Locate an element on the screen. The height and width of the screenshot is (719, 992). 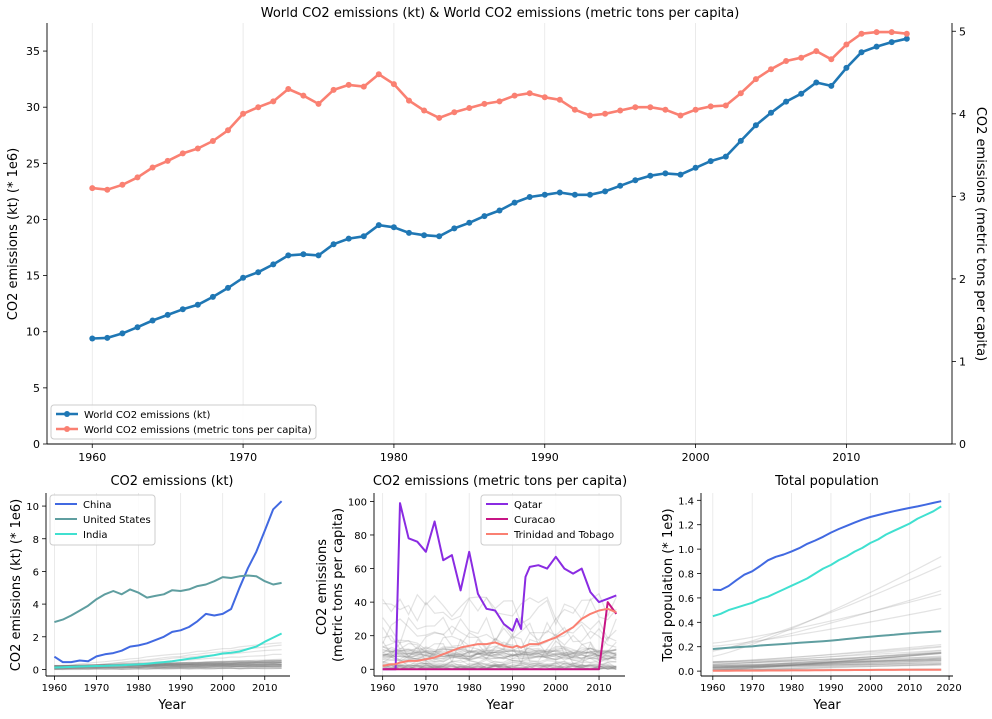
y2-tick-label-3: 3 is located at coordinates (962, 196).